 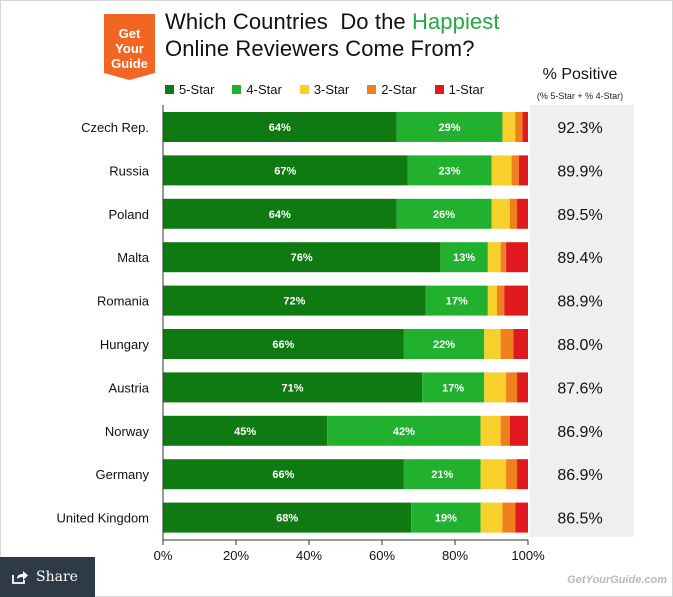 What do you see at coordinates (133, 257) in the screenshot?
I see `category-label: Malta` at bounding box center [133, 257].